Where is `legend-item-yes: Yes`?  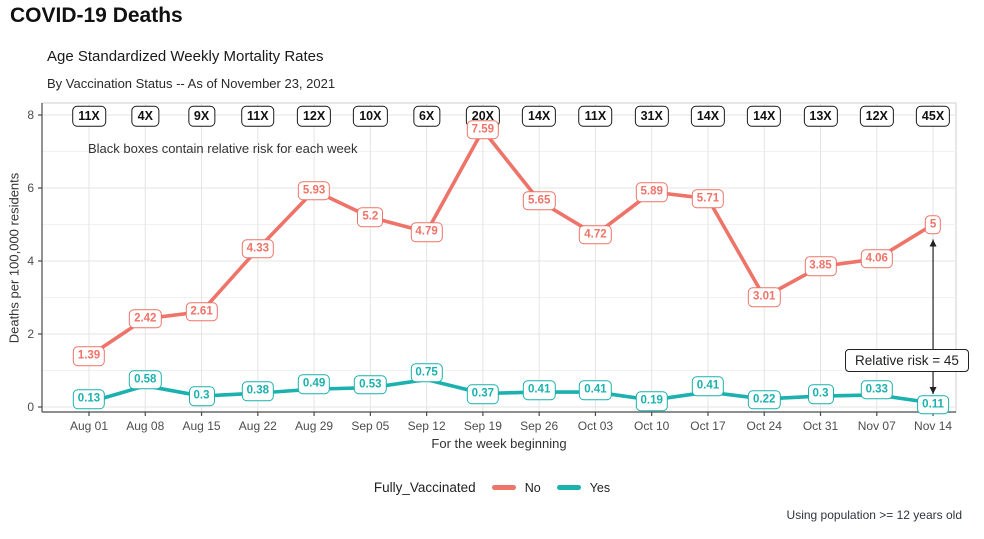
legend-item-yes: Yes is located at coordinates (583, 487).